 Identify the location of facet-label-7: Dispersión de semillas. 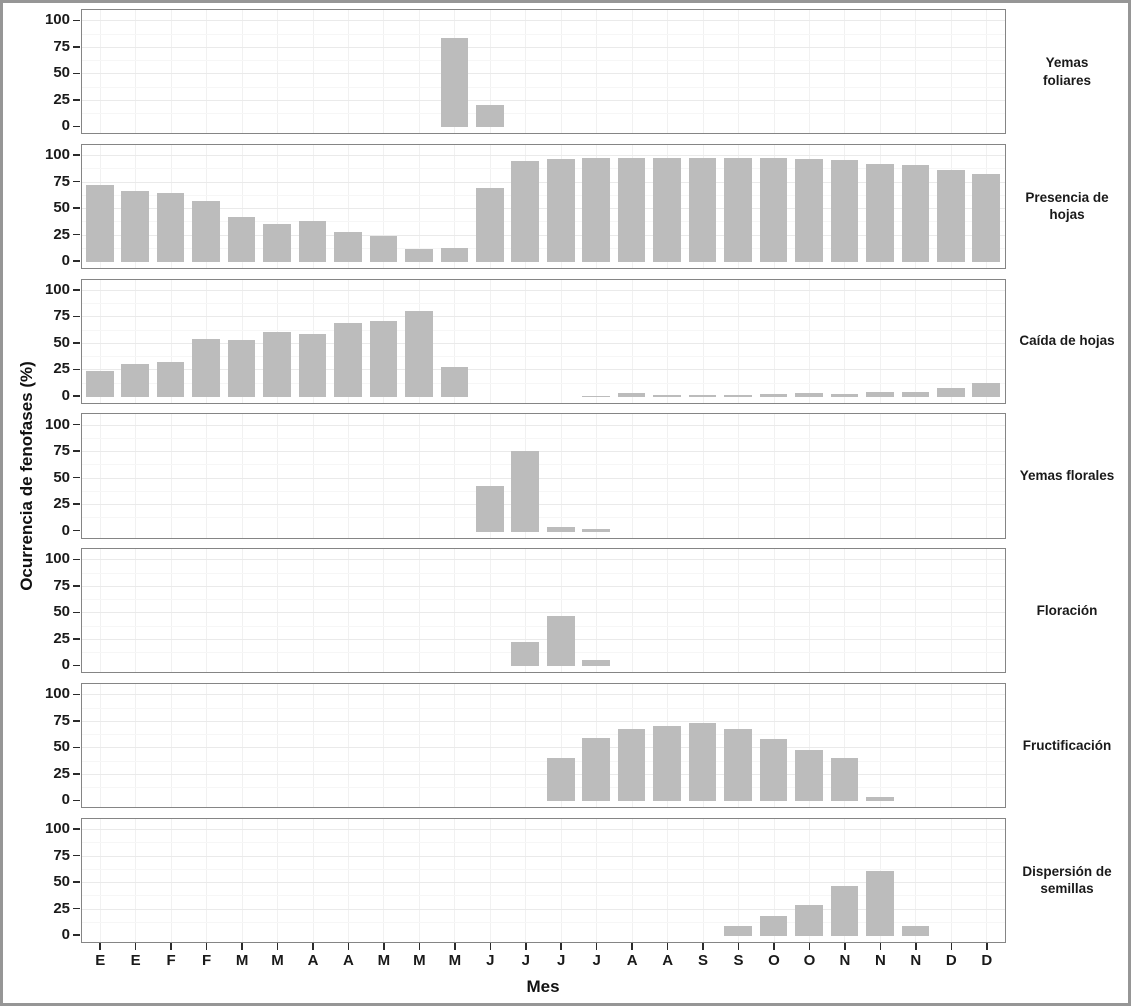
(1067, 880).